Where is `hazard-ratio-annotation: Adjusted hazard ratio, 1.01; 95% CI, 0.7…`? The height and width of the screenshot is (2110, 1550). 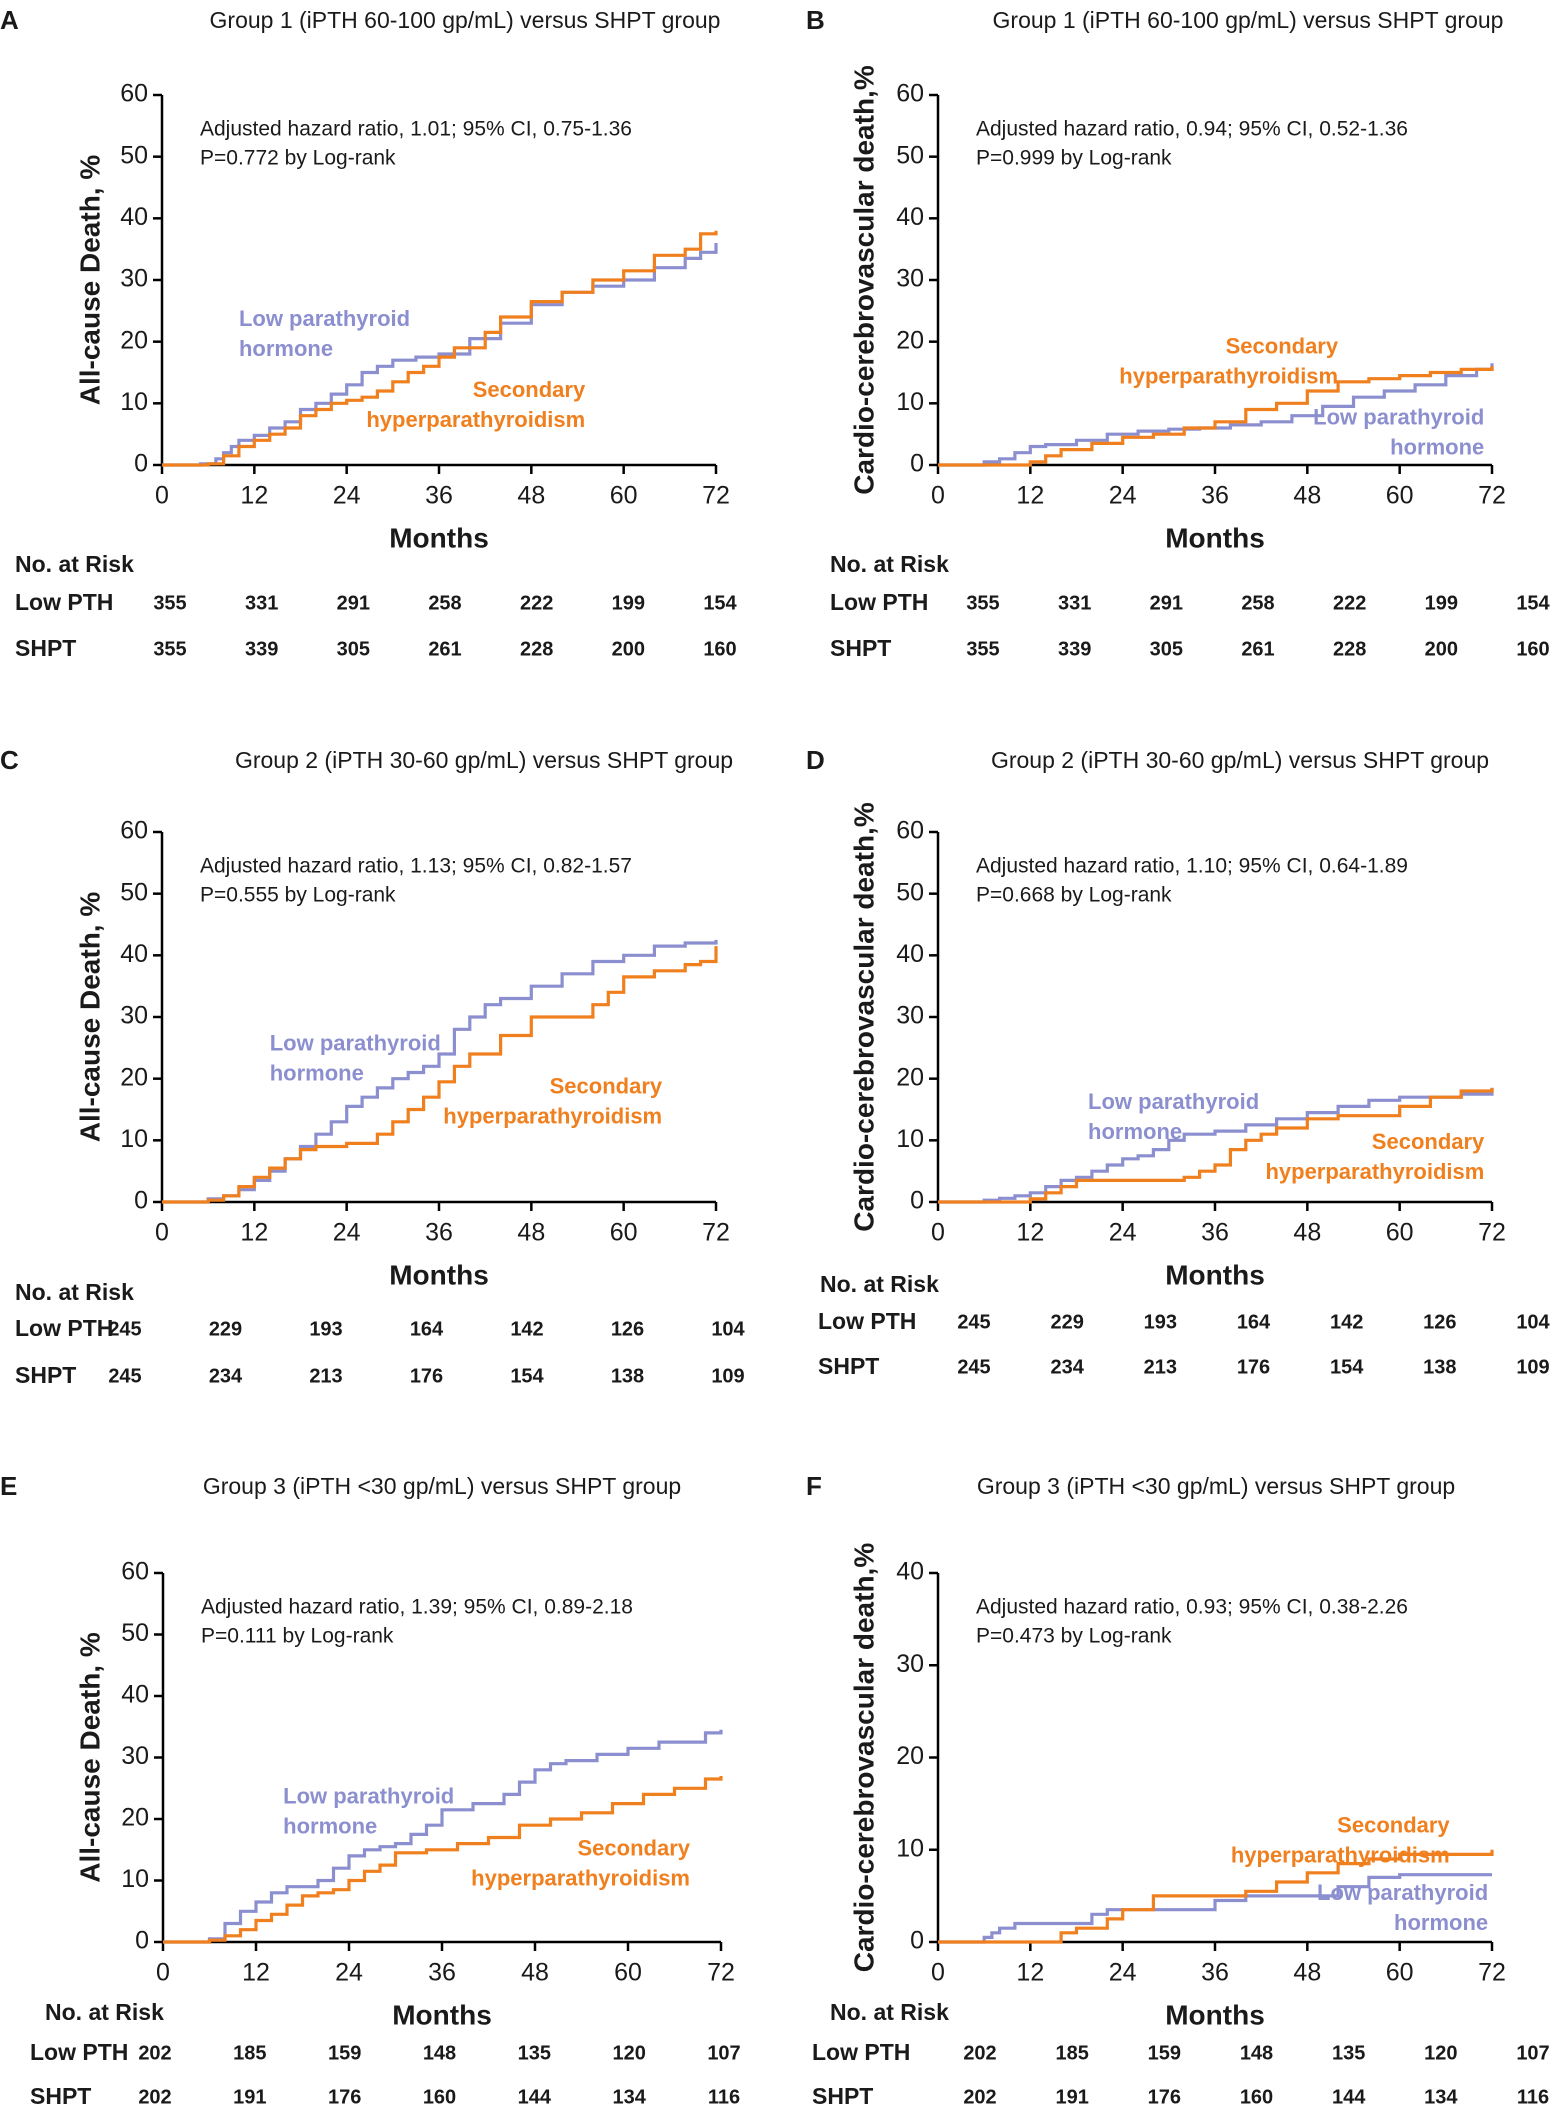 hazard-ratio-annotation: Adjusted hazard ratio, 1.01; 95% CI, 0.7… is located at coordinates (416, 129).